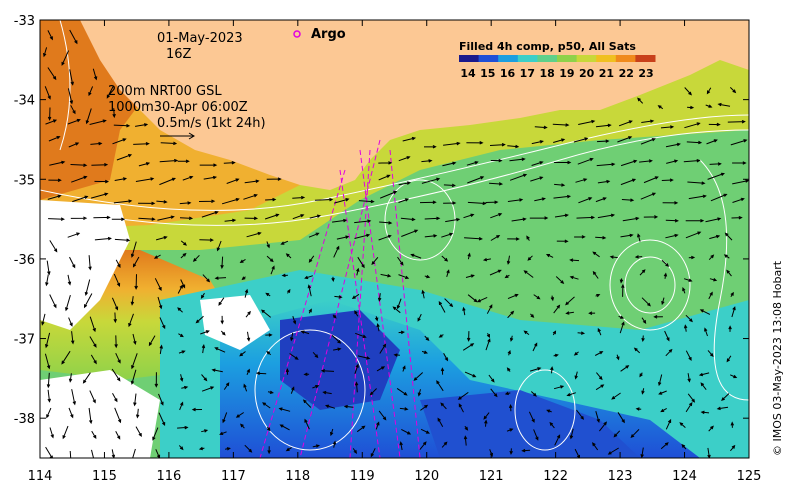 This screenshot has height=492, width=791. What do you see at coordinates (508, 58) in the screenshot?
I see `colorbar-swatch` at bounding box center [508, 58].